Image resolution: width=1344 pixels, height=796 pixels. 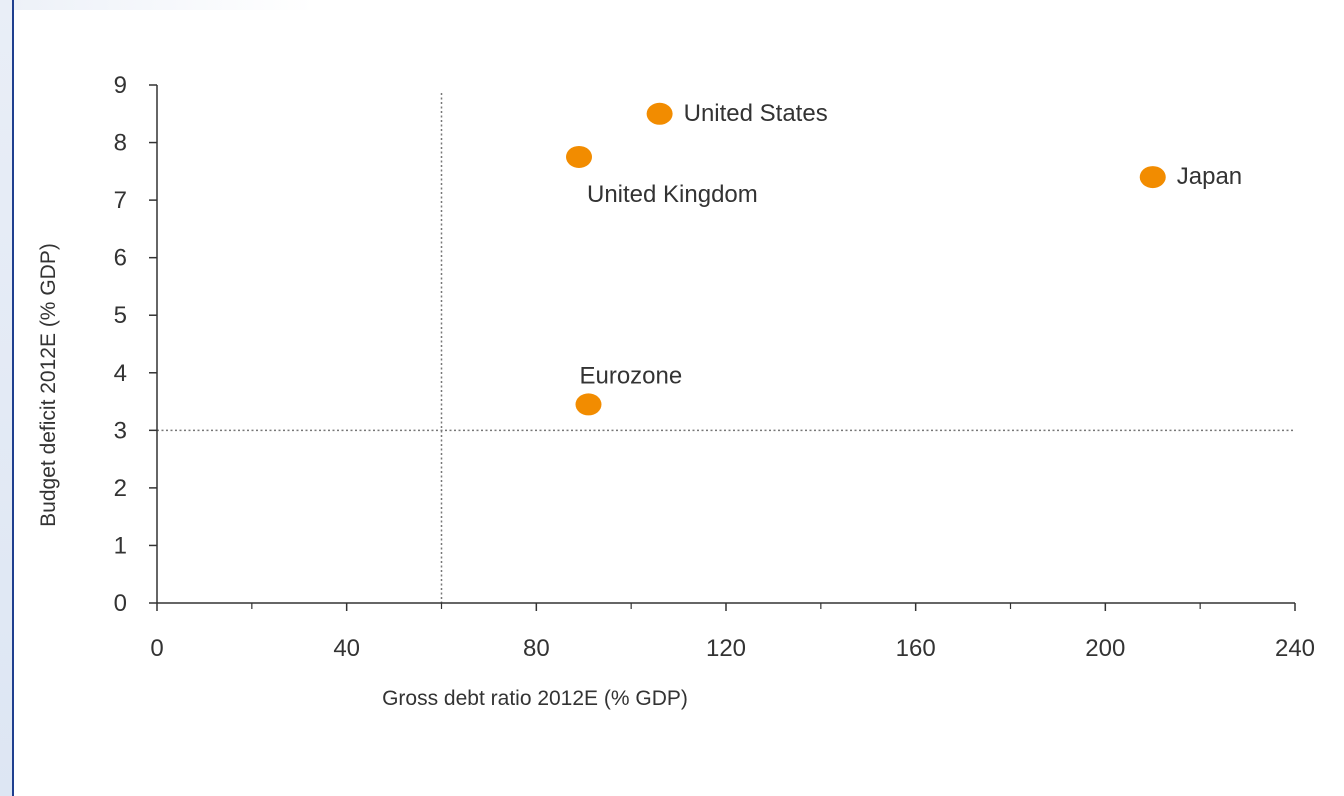 What do you see at coordinates (346, 648) in the screenshot?
I see `x-tick-label: 40` at bounding box center [346, 648].